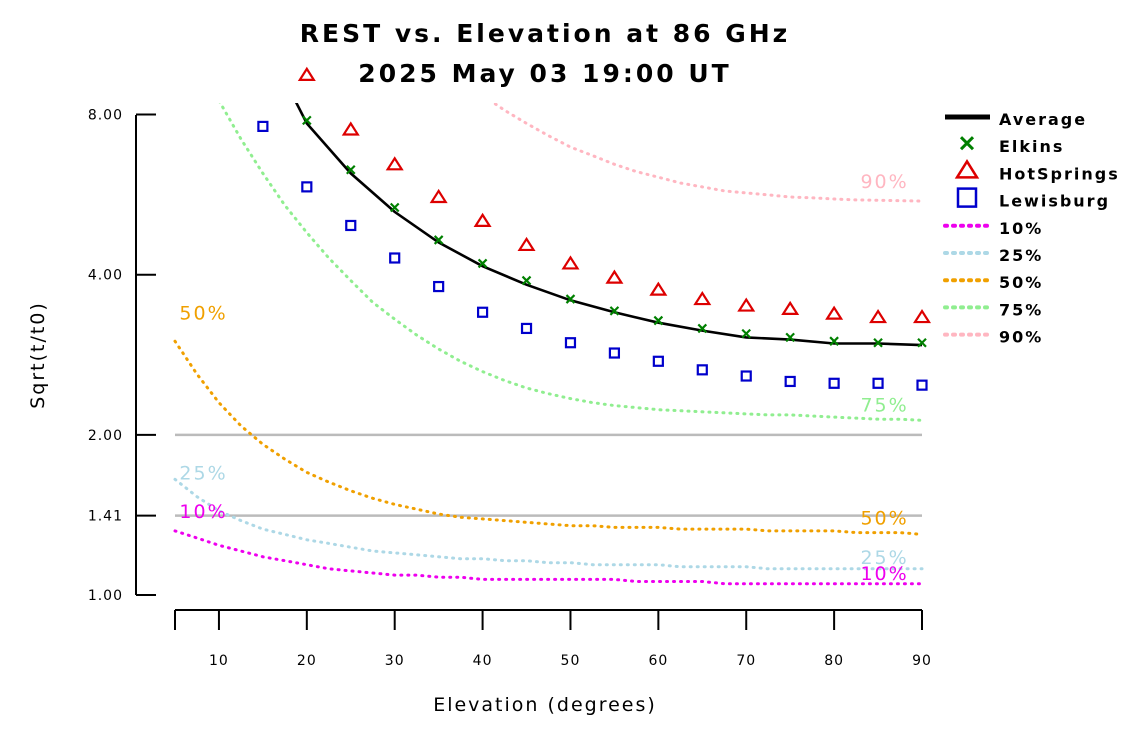 This screenshot has height=731, width=1125. I want to click on legend-x-b, so click(967, 143).